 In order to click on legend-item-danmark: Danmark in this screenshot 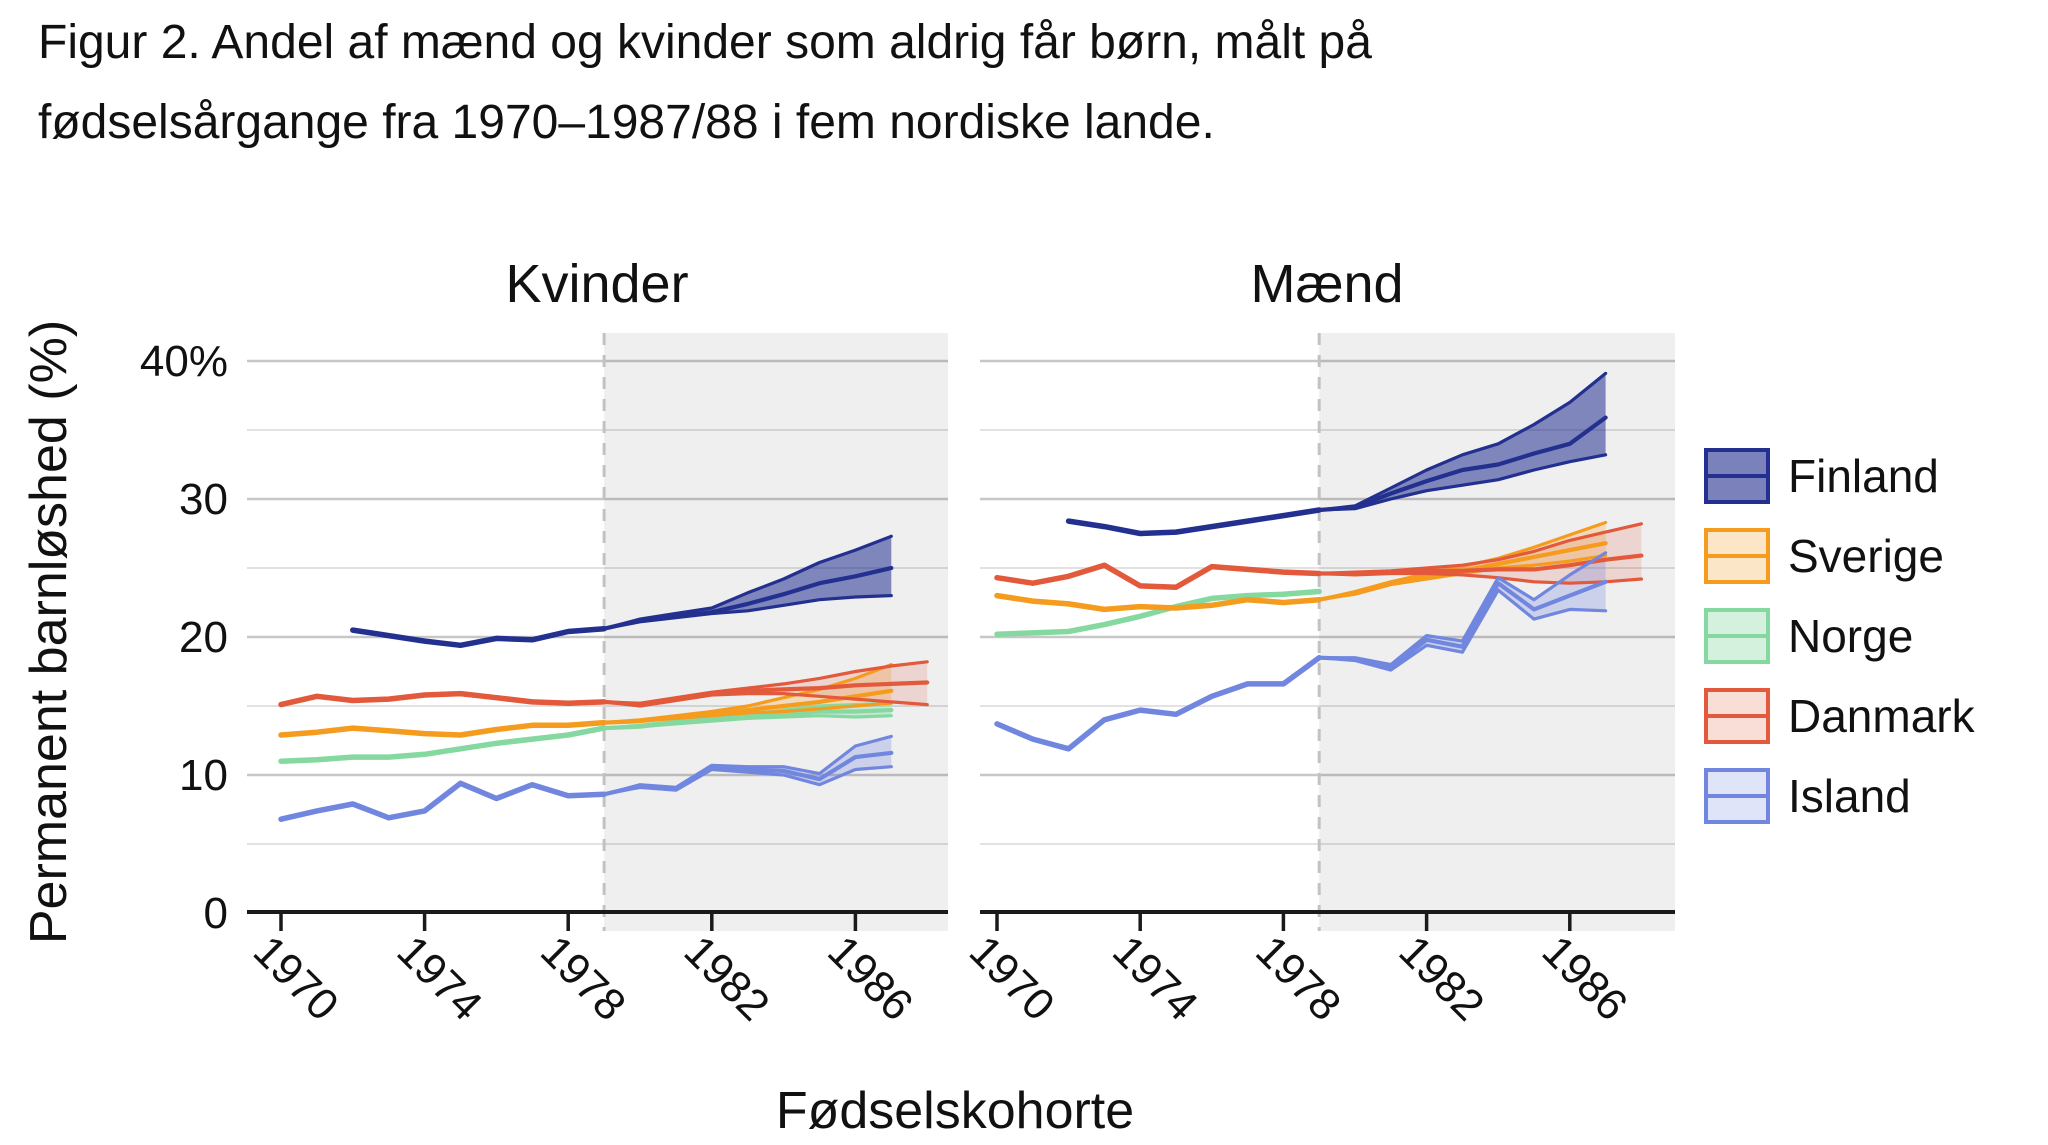, I will do `click(1840, 716)`.